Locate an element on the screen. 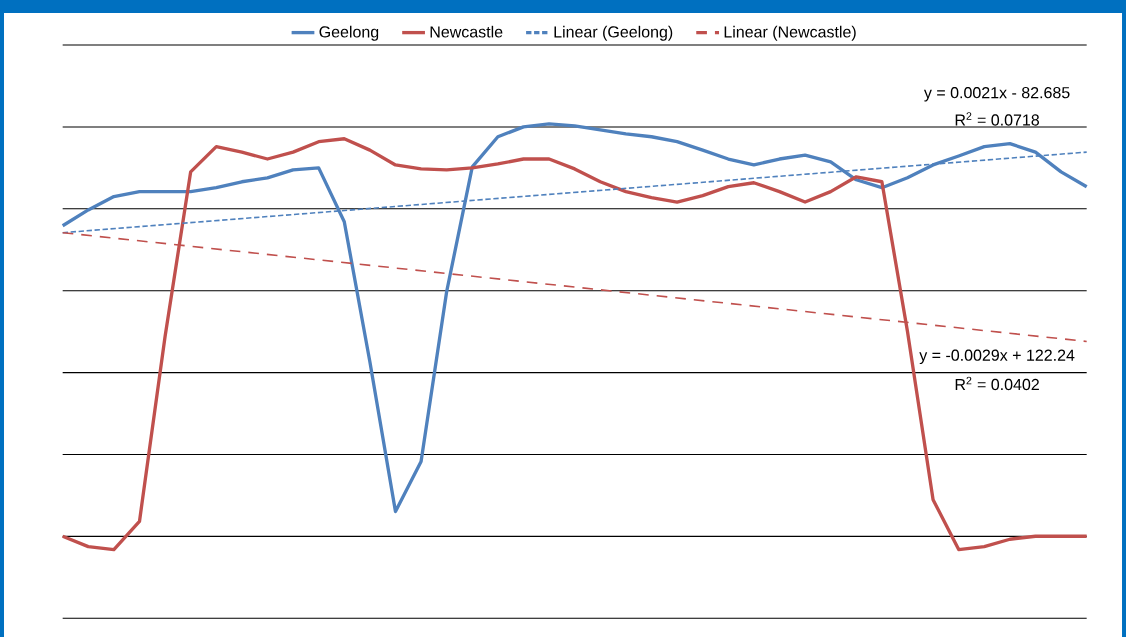 The image size is (1126, 639). annotation: R$^{2}$ = 0.0402 is located at coordinates (997, 383).